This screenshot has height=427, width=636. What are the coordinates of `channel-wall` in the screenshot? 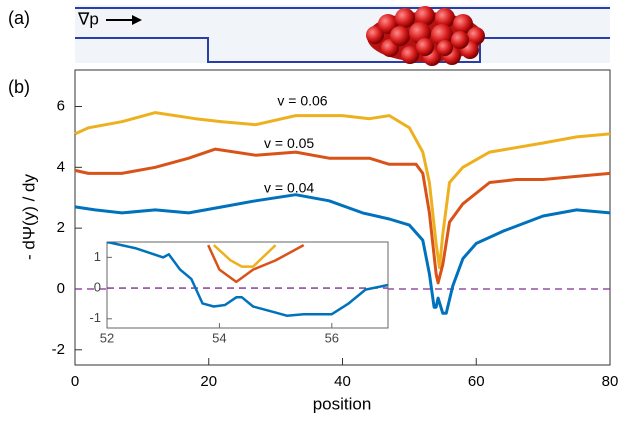 It's located at (342, 50).